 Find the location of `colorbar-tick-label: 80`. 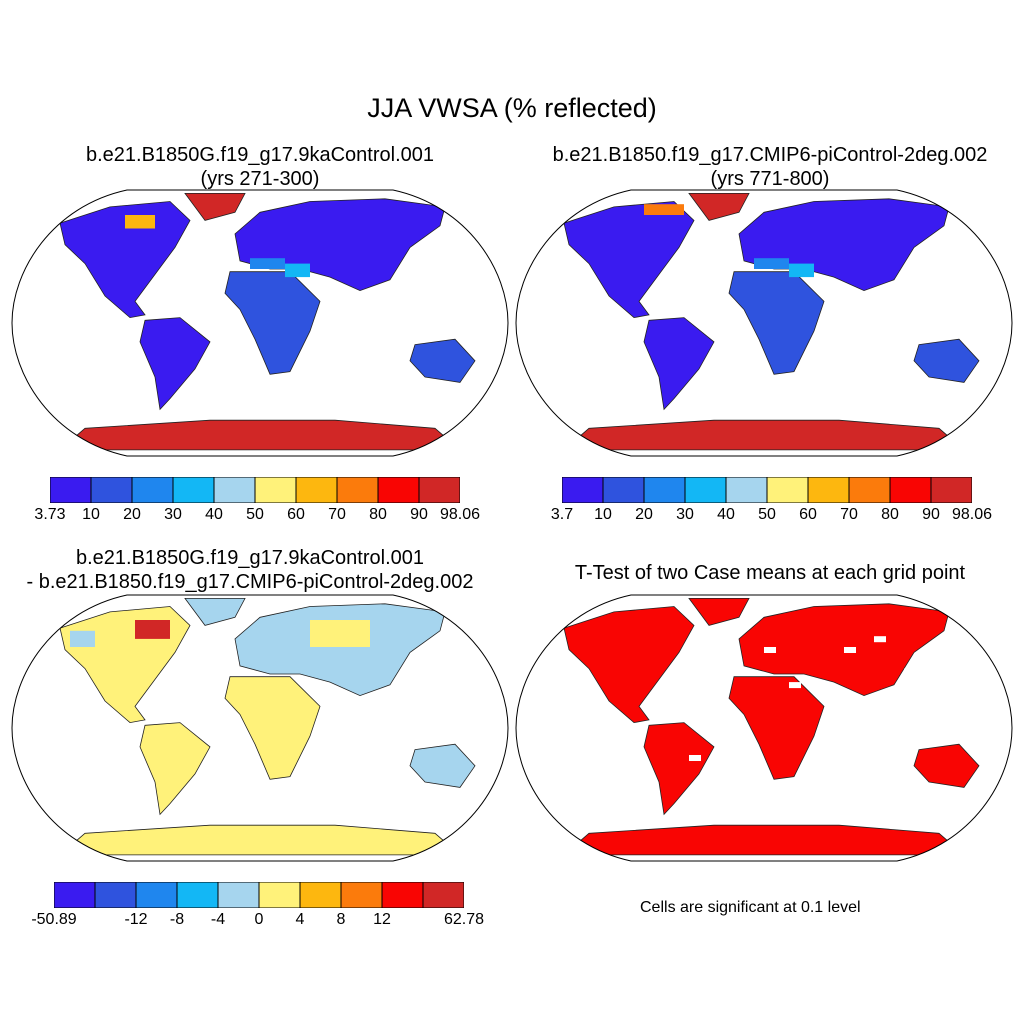

colorbar-tick-label: 80 is located at coordinates (890, 514).